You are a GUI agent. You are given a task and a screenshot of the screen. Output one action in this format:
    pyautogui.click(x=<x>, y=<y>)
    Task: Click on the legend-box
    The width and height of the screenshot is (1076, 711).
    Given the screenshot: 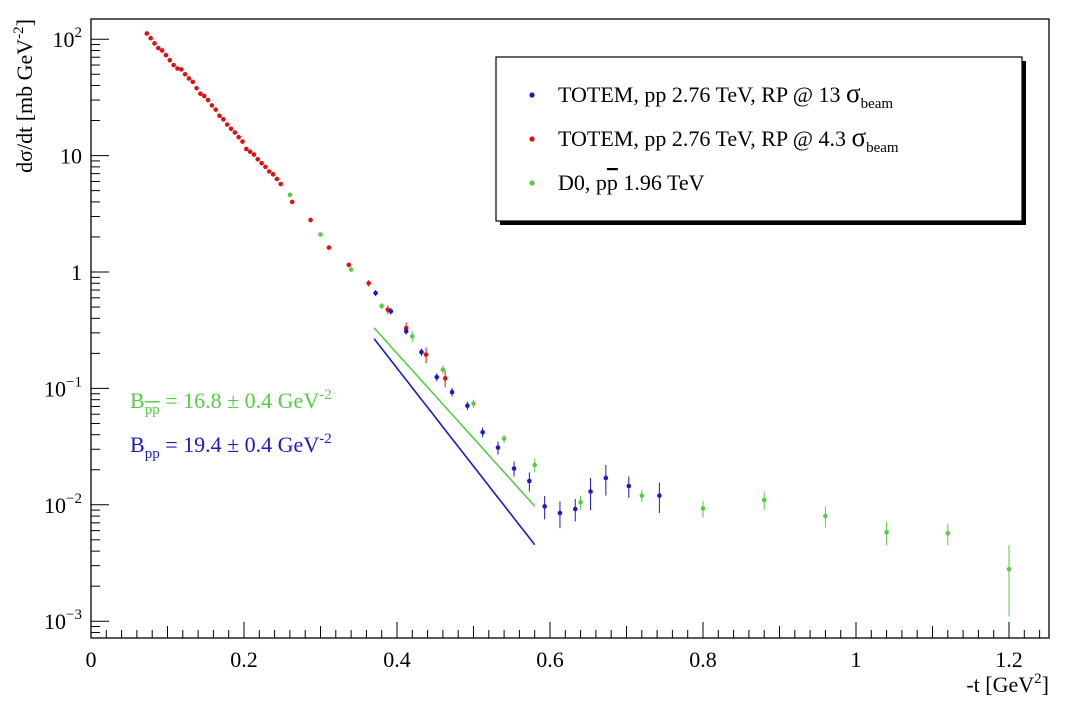 What is the action you would take?
    pyautogui.click(x=759, y=139)
    